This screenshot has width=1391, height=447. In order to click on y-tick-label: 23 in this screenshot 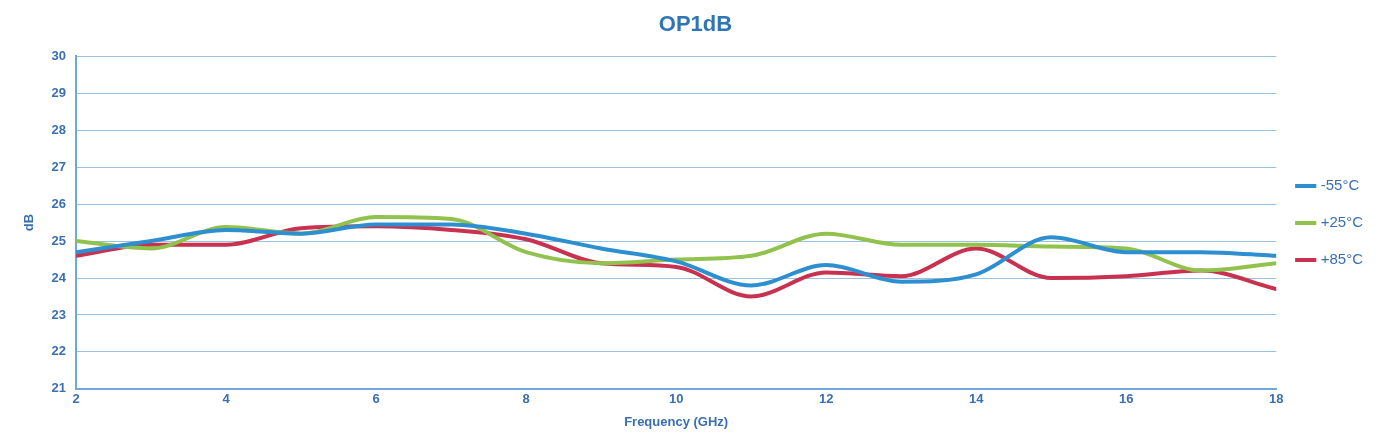, I will do `click(59, 314)`.